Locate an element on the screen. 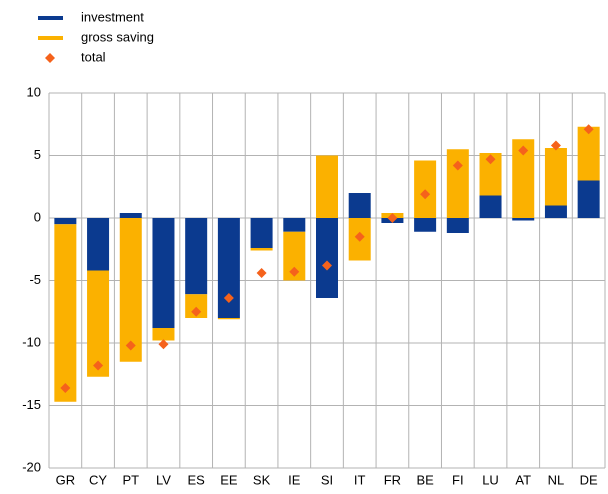  x-tick-label: AT is located at coordinates (523, 479).